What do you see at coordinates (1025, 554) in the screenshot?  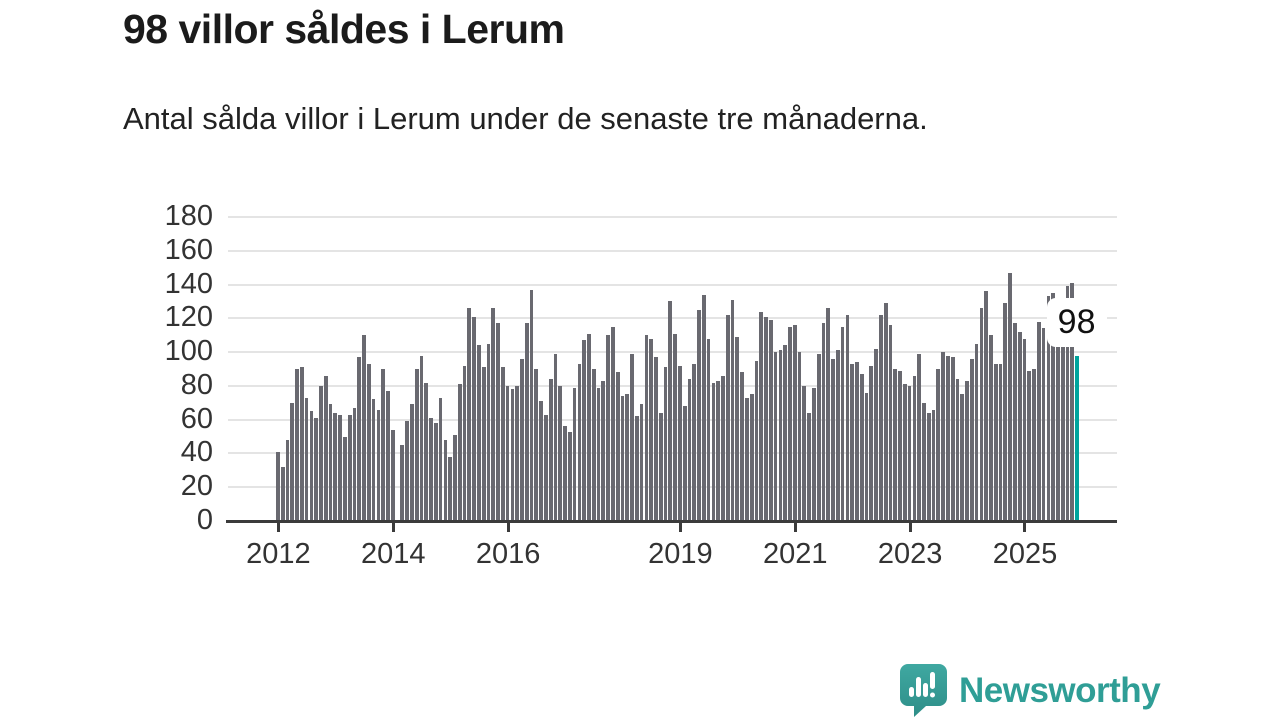 I see `x-axis-tick-label: 2025` at bounding box center [1025, 554].